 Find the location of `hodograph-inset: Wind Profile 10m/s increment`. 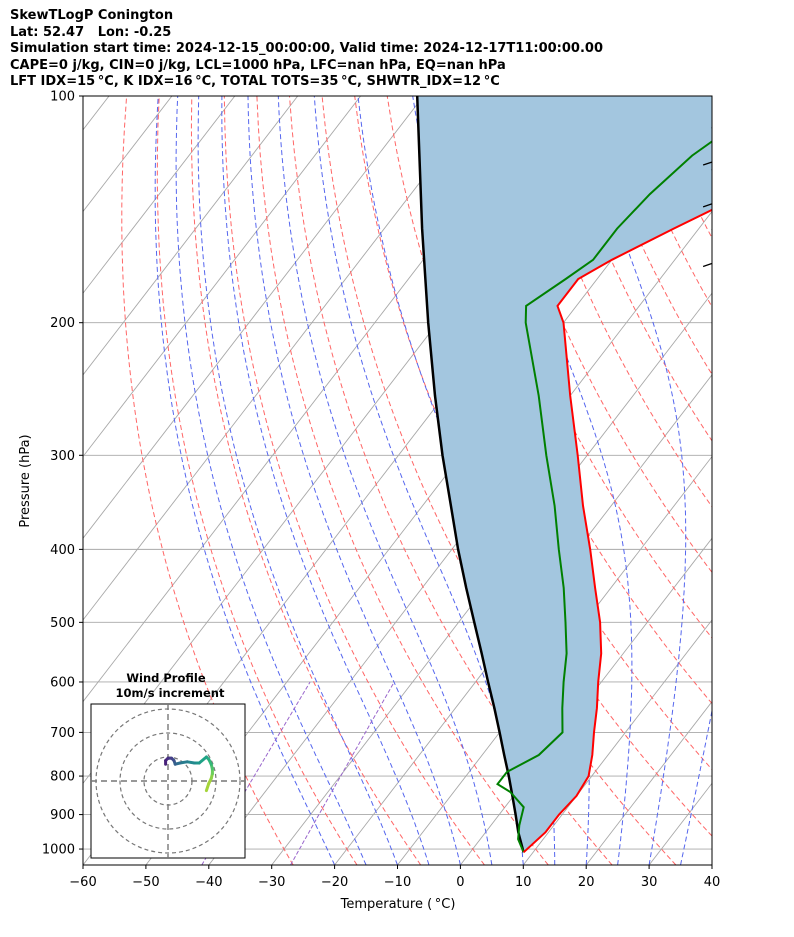

hodograph-inset: Wind Profile 10m/s increment is located at coordinates (168, 765).